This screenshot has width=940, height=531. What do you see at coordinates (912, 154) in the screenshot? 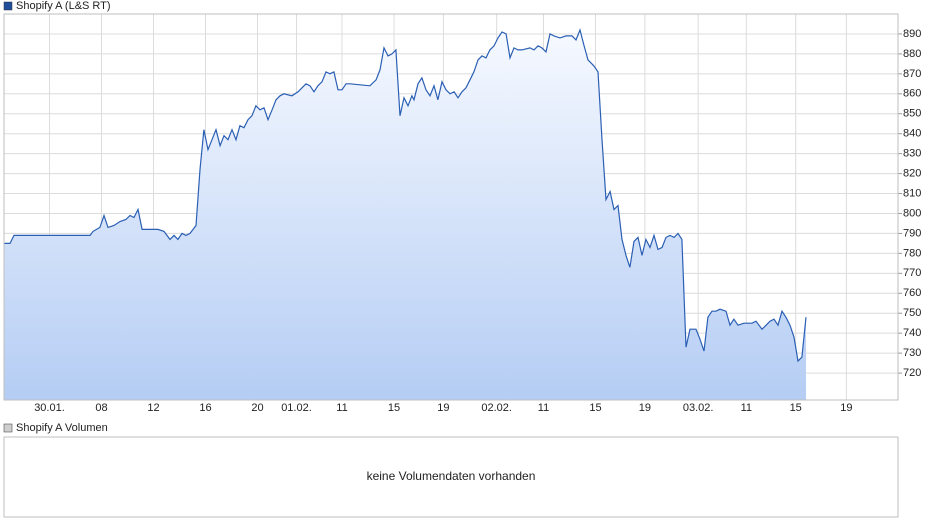
I see `y-tick-label: 830` at bounding box center [912, 154].